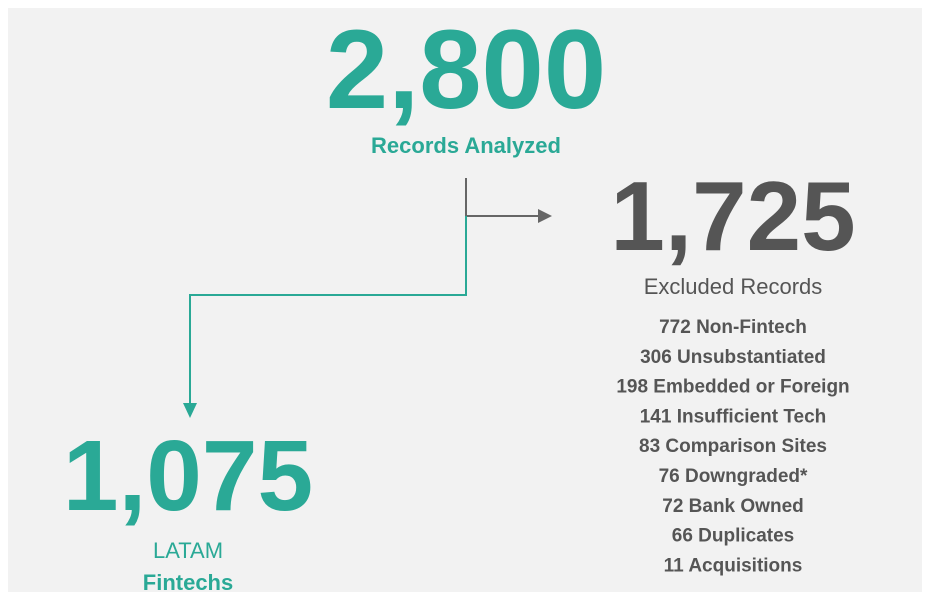  What do you see at coordinates (733, 357) in the screenshot?
I see `reason: 306 Unsubstantiated` at bounding box center [733, 357].